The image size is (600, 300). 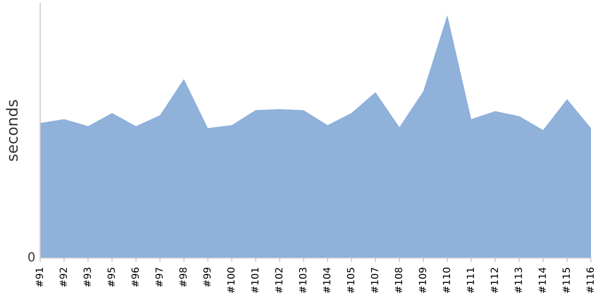 I want to click on y-axis-title: seconds, so click(x=12, y=130).